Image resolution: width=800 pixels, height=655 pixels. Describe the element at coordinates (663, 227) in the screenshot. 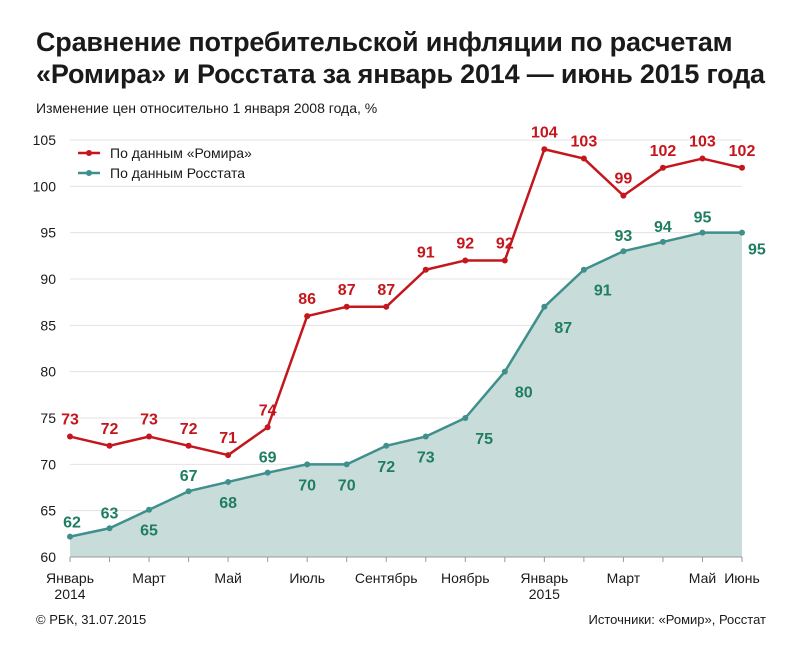

I see `rosstat-value-label-15: 94` at that location.